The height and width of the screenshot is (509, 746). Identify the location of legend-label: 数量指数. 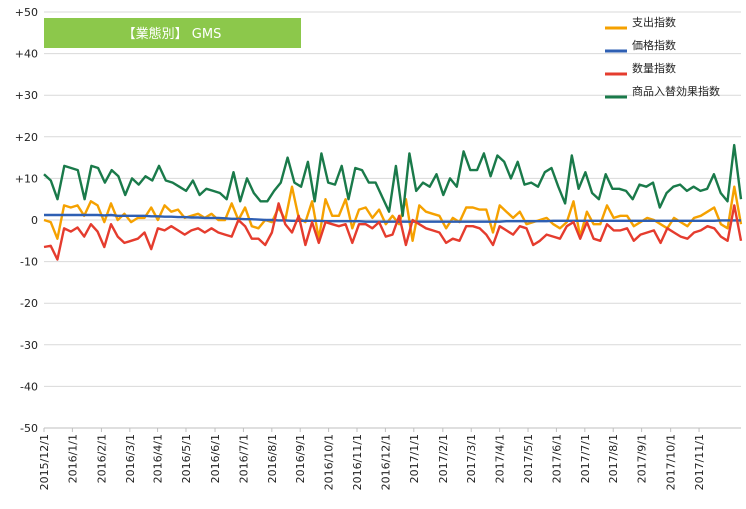
(654, 68).